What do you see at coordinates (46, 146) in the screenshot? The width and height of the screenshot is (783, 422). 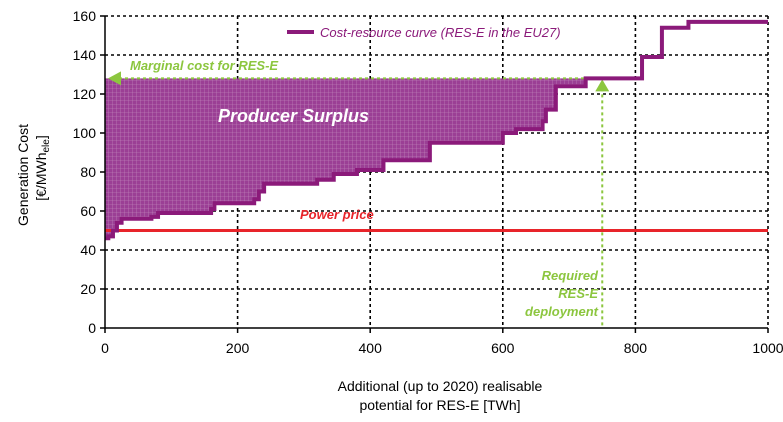 I see `y-axis-title-subscript: ele` at bounding box center [46, 146].